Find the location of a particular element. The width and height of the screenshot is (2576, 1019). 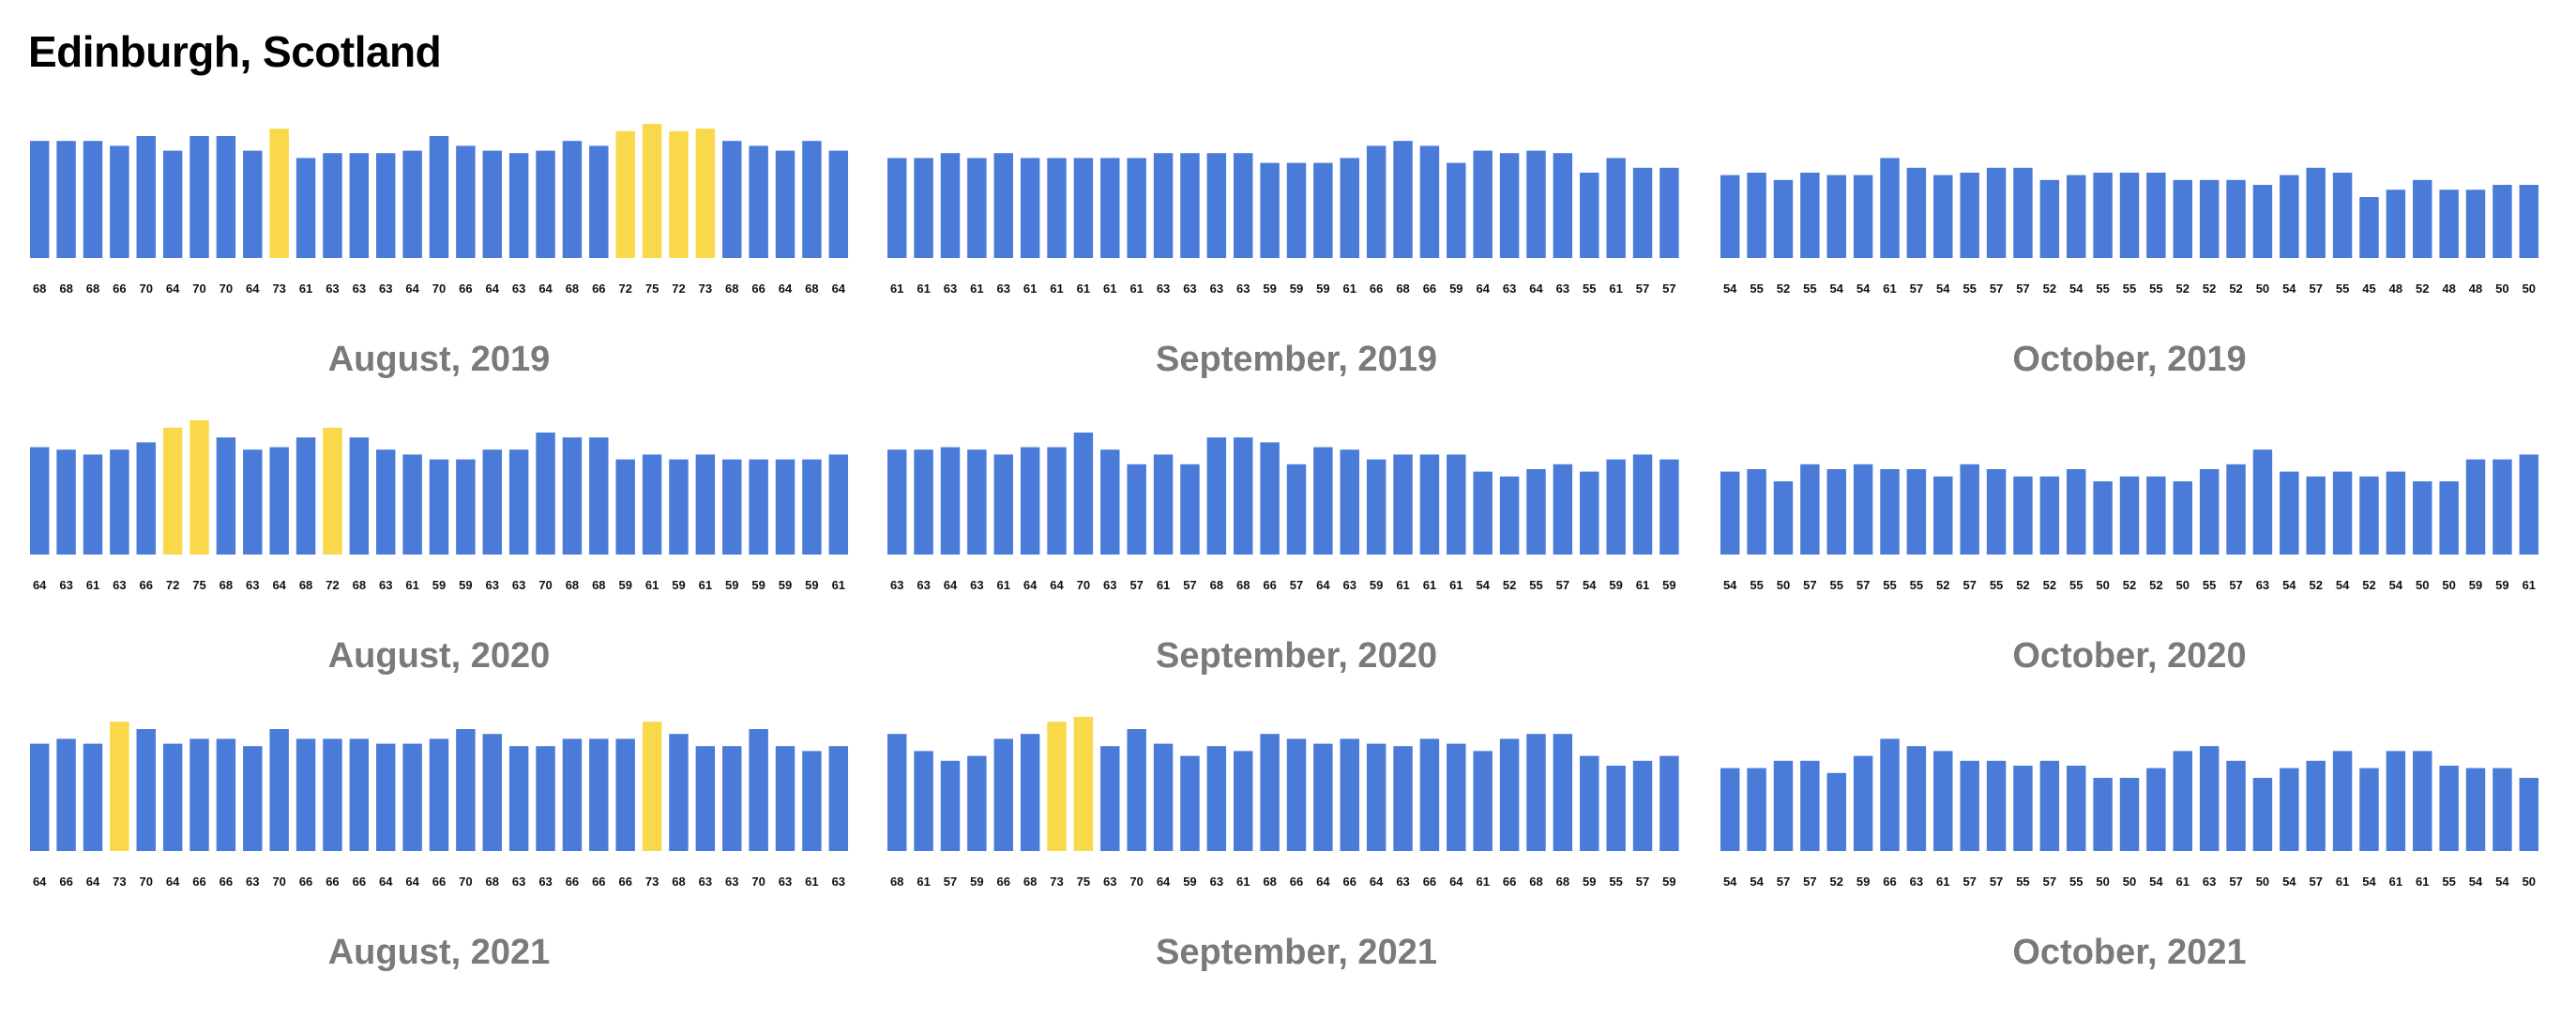

chart-title: October, 2020 is located at coordinates (2129, 656).